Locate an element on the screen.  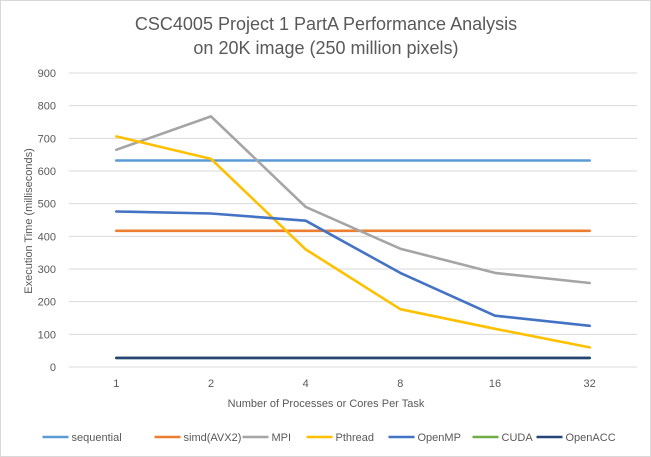
legend-label: sequential is located at coordinates (97, 438).